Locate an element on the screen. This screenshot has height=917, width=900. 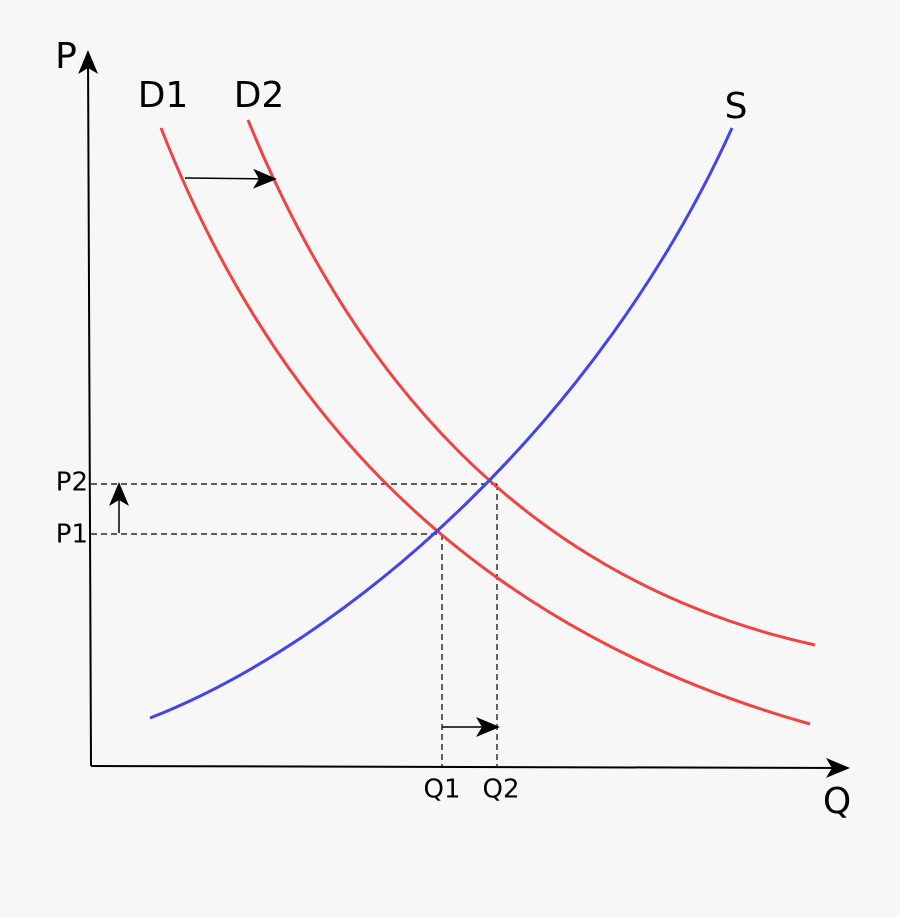
curve-label: D1 is located at coordinates (163, 95).